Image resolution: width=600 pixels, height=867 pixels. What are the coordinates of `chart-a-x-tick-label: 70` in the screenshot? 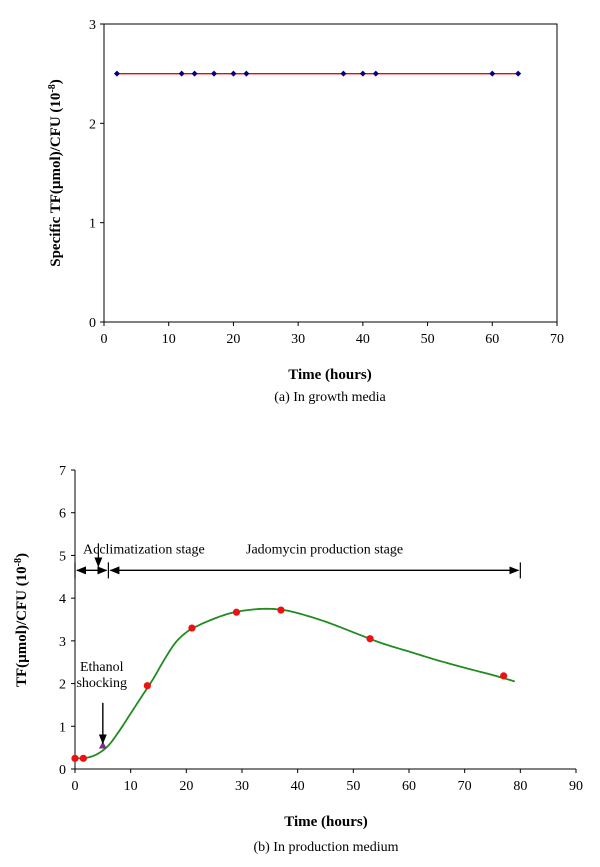 It's located at (557, 339).